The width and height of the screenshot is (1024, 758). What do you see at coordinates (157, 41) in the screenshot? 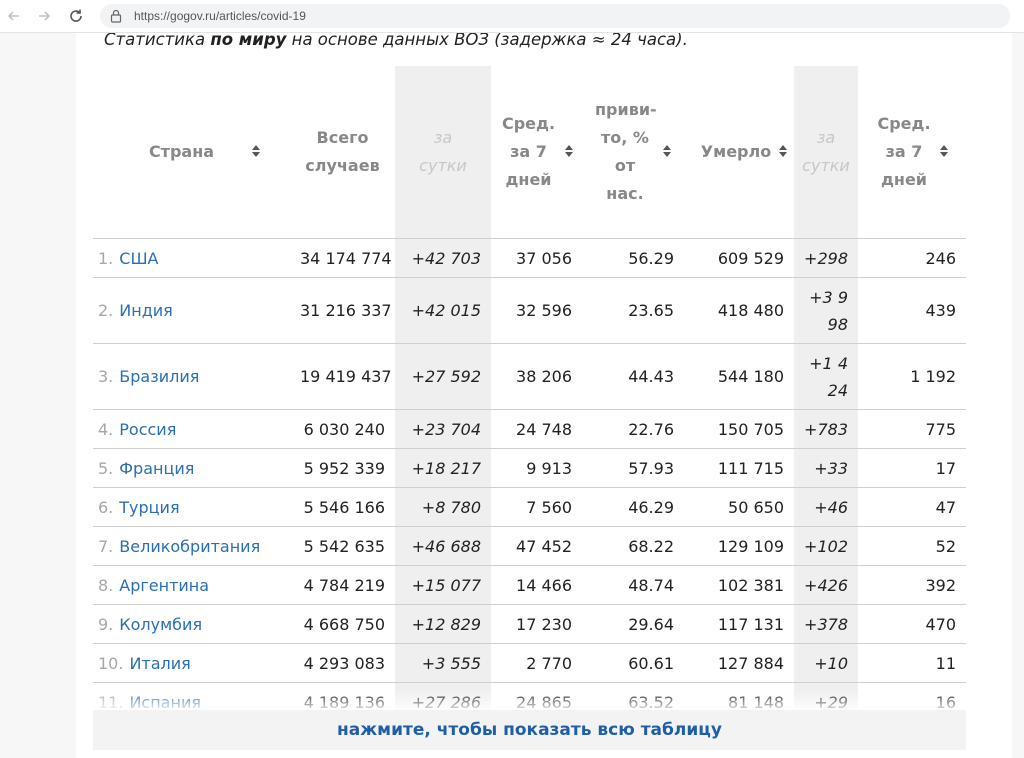
I see `intro-prefix: Статистика` at bounding box center [157, 41].